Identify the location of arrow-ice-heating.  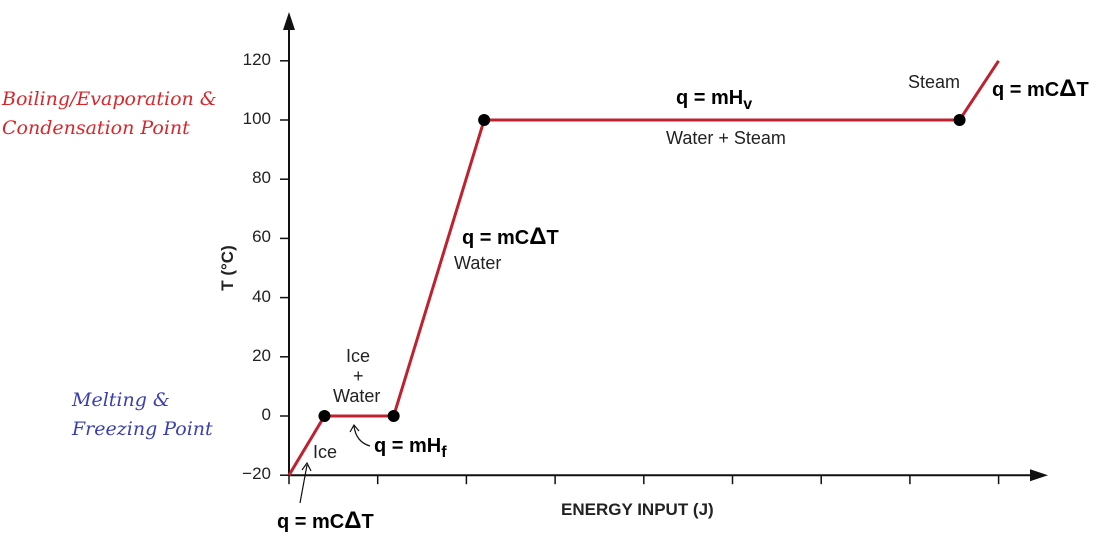
(303, 484).